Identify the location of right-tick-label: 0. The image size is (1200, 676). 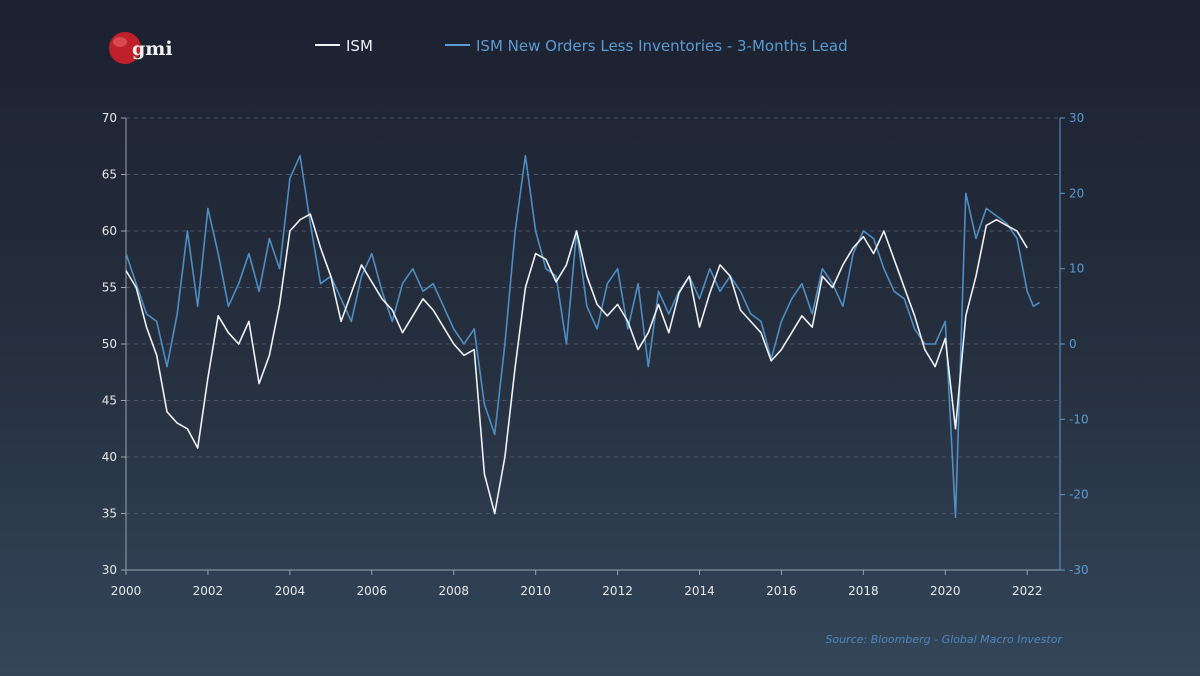
(1073, 344).